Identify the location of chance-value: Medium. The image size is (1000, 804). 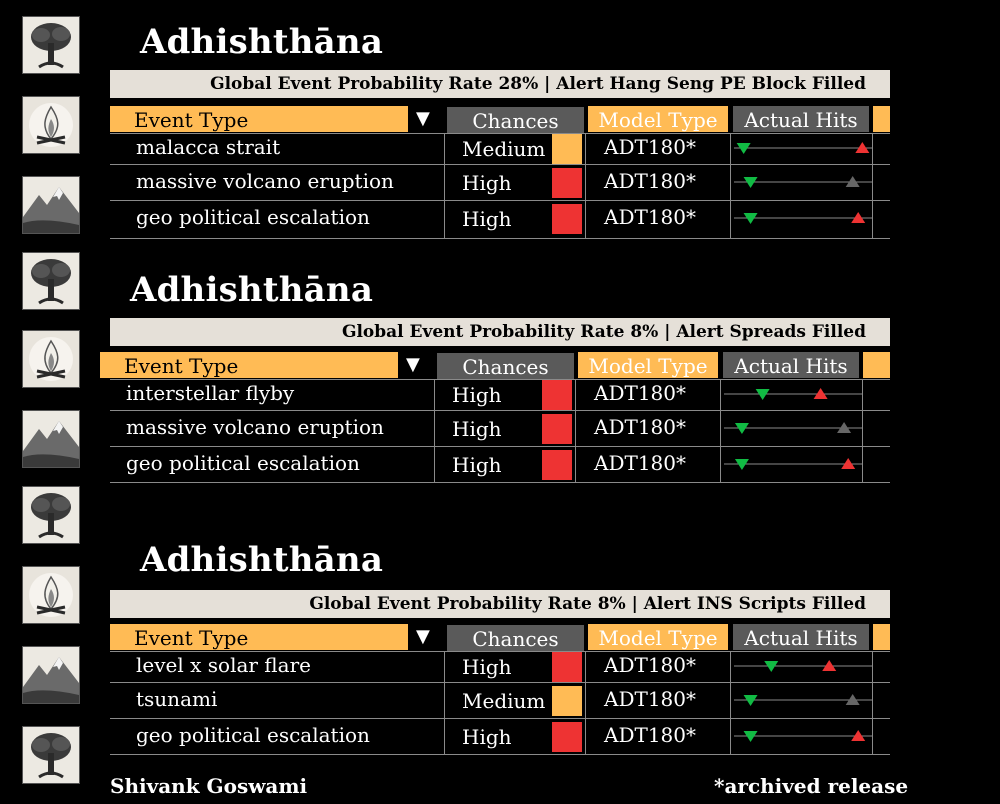
(504, 701).